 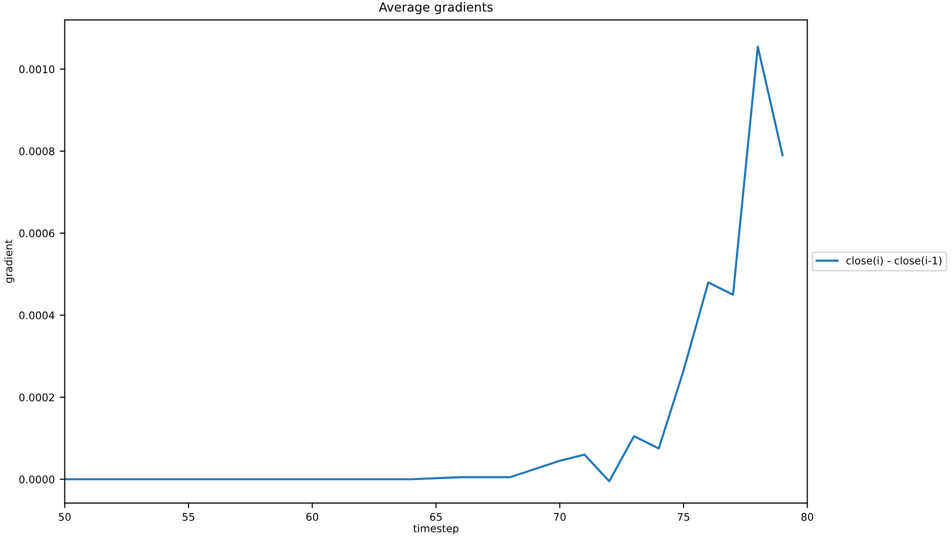 What do you see at coordinates (36, 69) in the screenshot?
I see `y-tick-label: 0.0010` at bounding box center [36, 69].